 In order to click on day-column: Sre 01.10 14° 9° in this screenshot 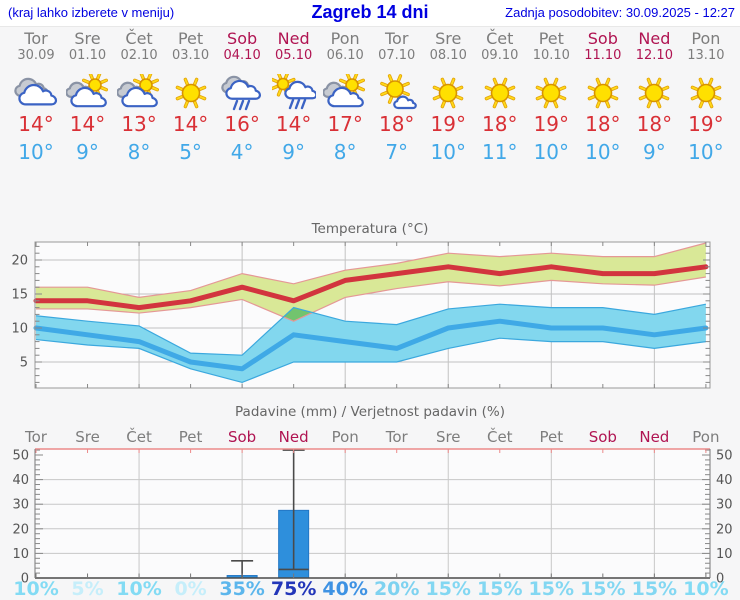, I will do `click(88, 100)`.